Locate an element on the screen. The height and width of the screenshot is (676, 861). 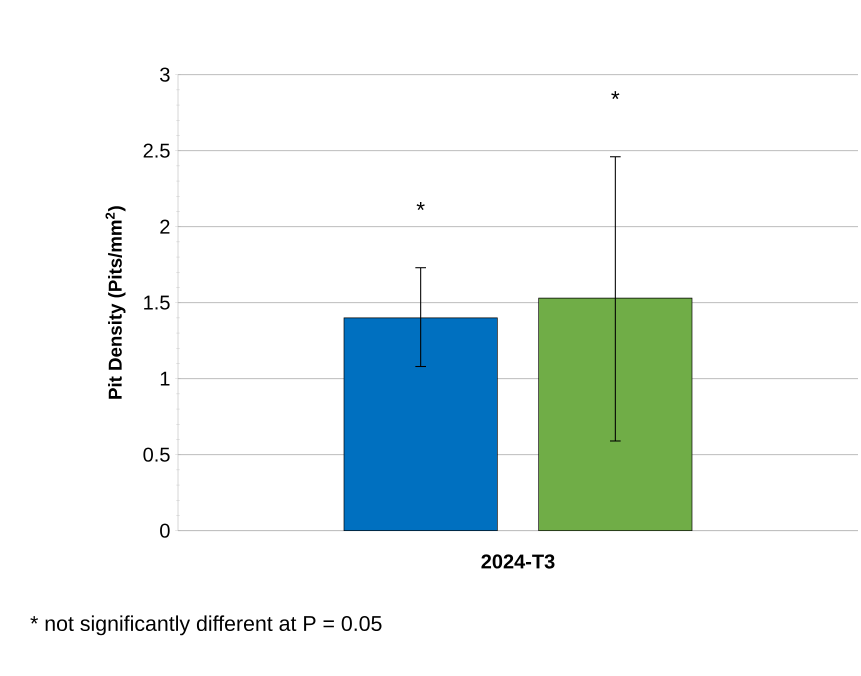
y-tick-label: 3 is located at coordinates (165, 75).